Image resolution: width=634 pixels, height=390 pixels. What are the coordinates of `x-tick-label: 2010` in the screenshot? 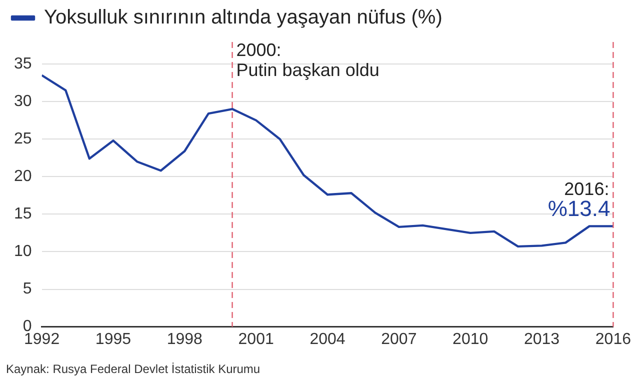 It's located at (470, 339).